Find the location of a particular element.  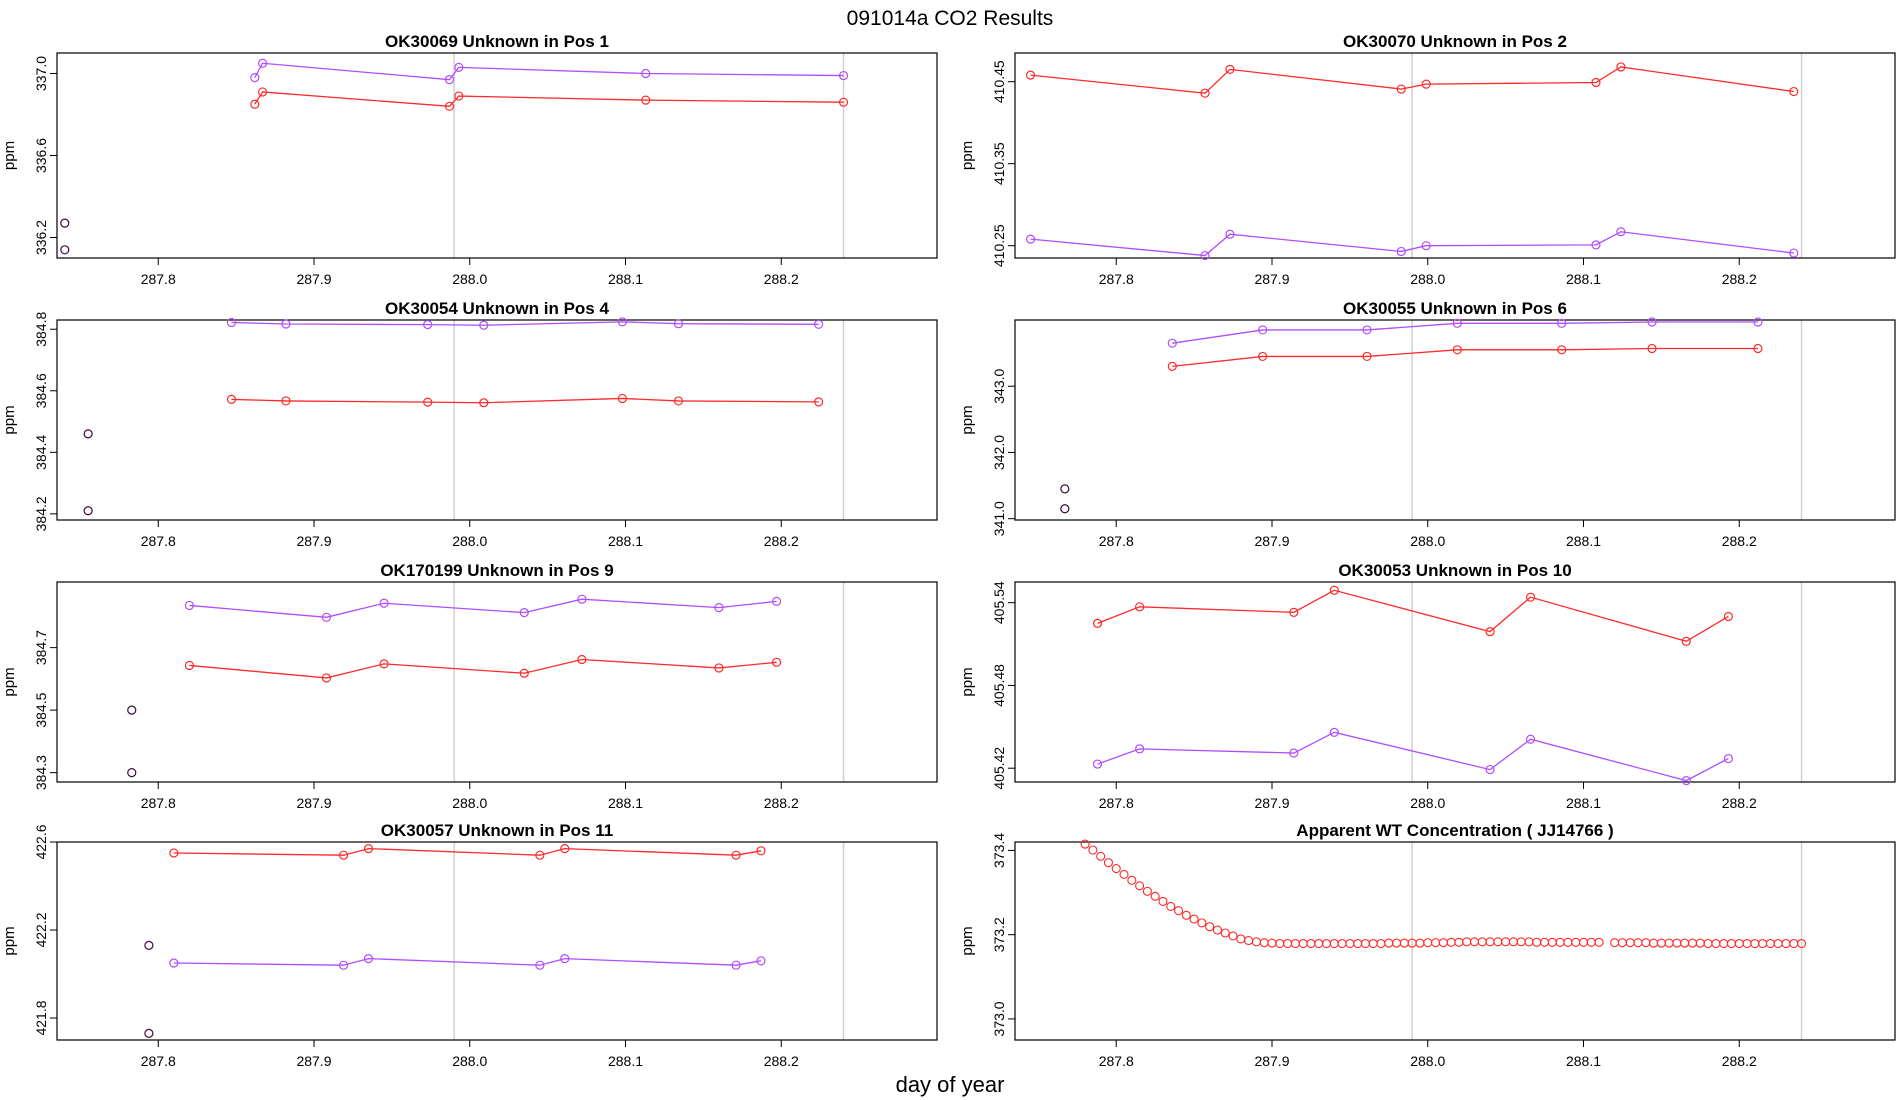

y-tick-label: 384.7 is located at coordinates (41, 647).